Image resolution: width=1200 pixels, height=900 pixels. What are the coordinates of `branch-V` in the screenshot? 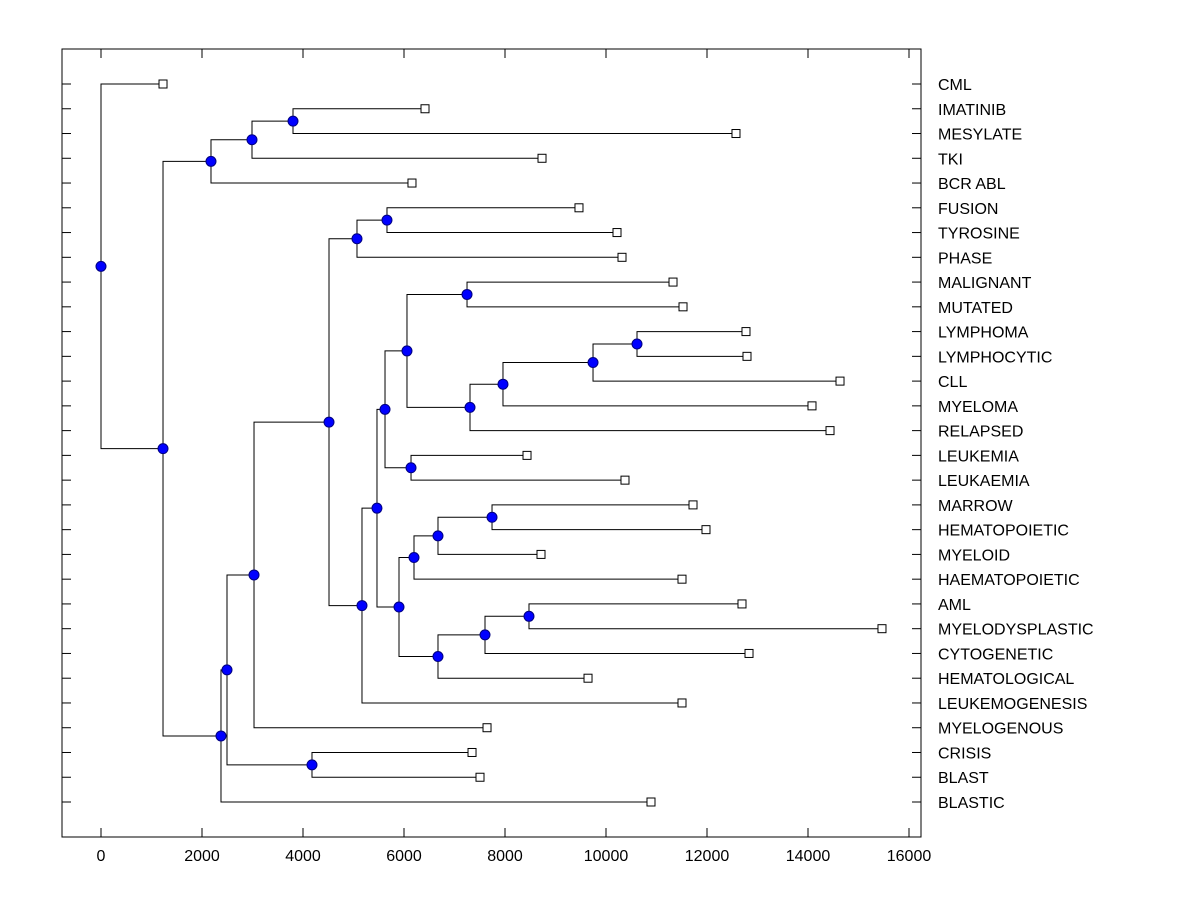 It's located at (691, 344).